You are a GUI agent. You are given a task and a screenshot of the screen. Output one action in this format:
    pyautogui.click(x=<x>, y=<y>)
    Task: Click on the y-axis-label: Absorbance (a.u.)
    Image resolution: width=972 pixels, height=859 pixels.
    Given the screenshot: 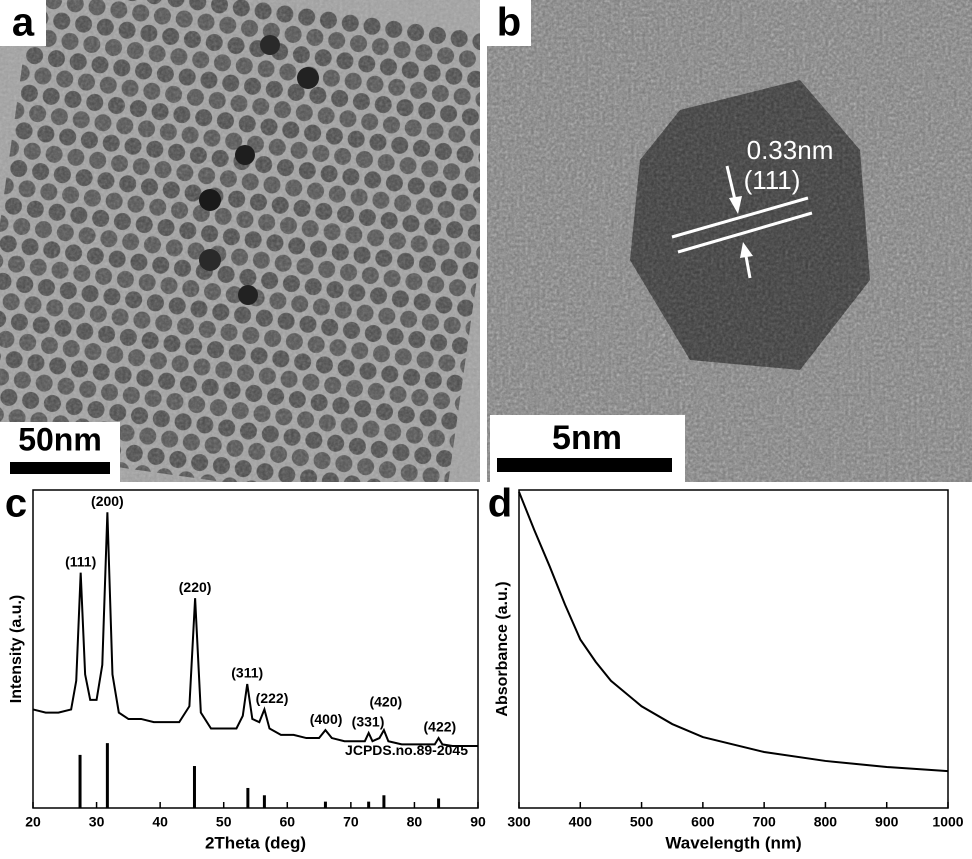 What is the action you would take?
    pyautogui.click(x=502, y=648)
    